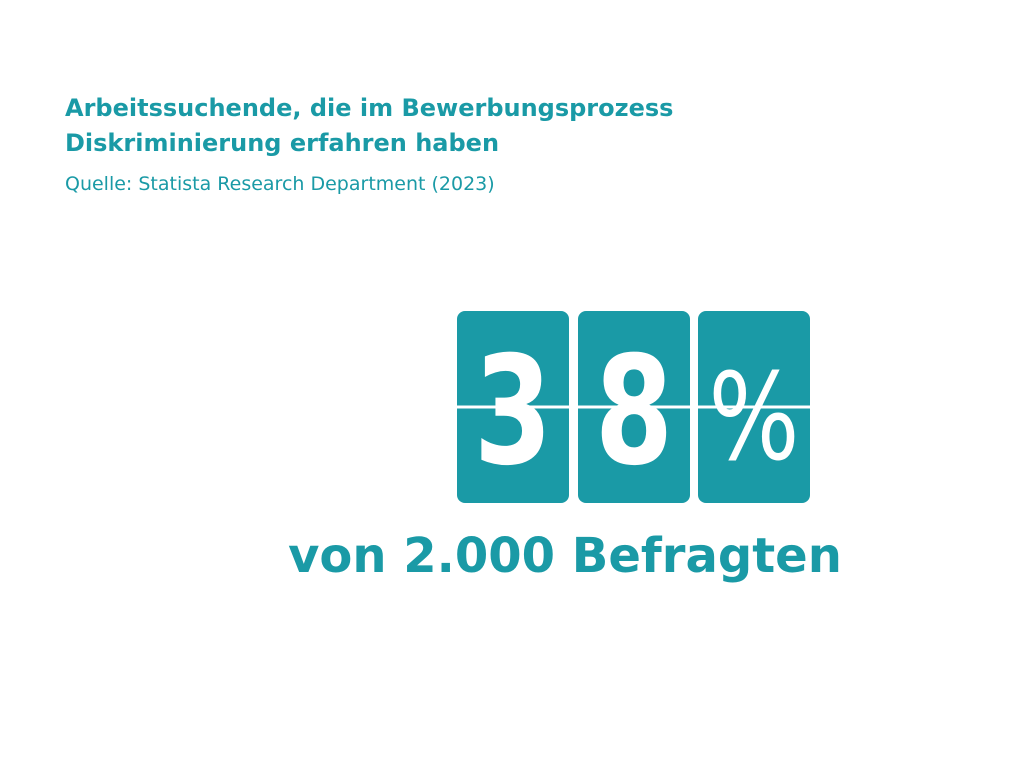  What do you see at coordinates (634, 412) in the screenshot?
I see `digit: 8` at bounding box center [634, 412].